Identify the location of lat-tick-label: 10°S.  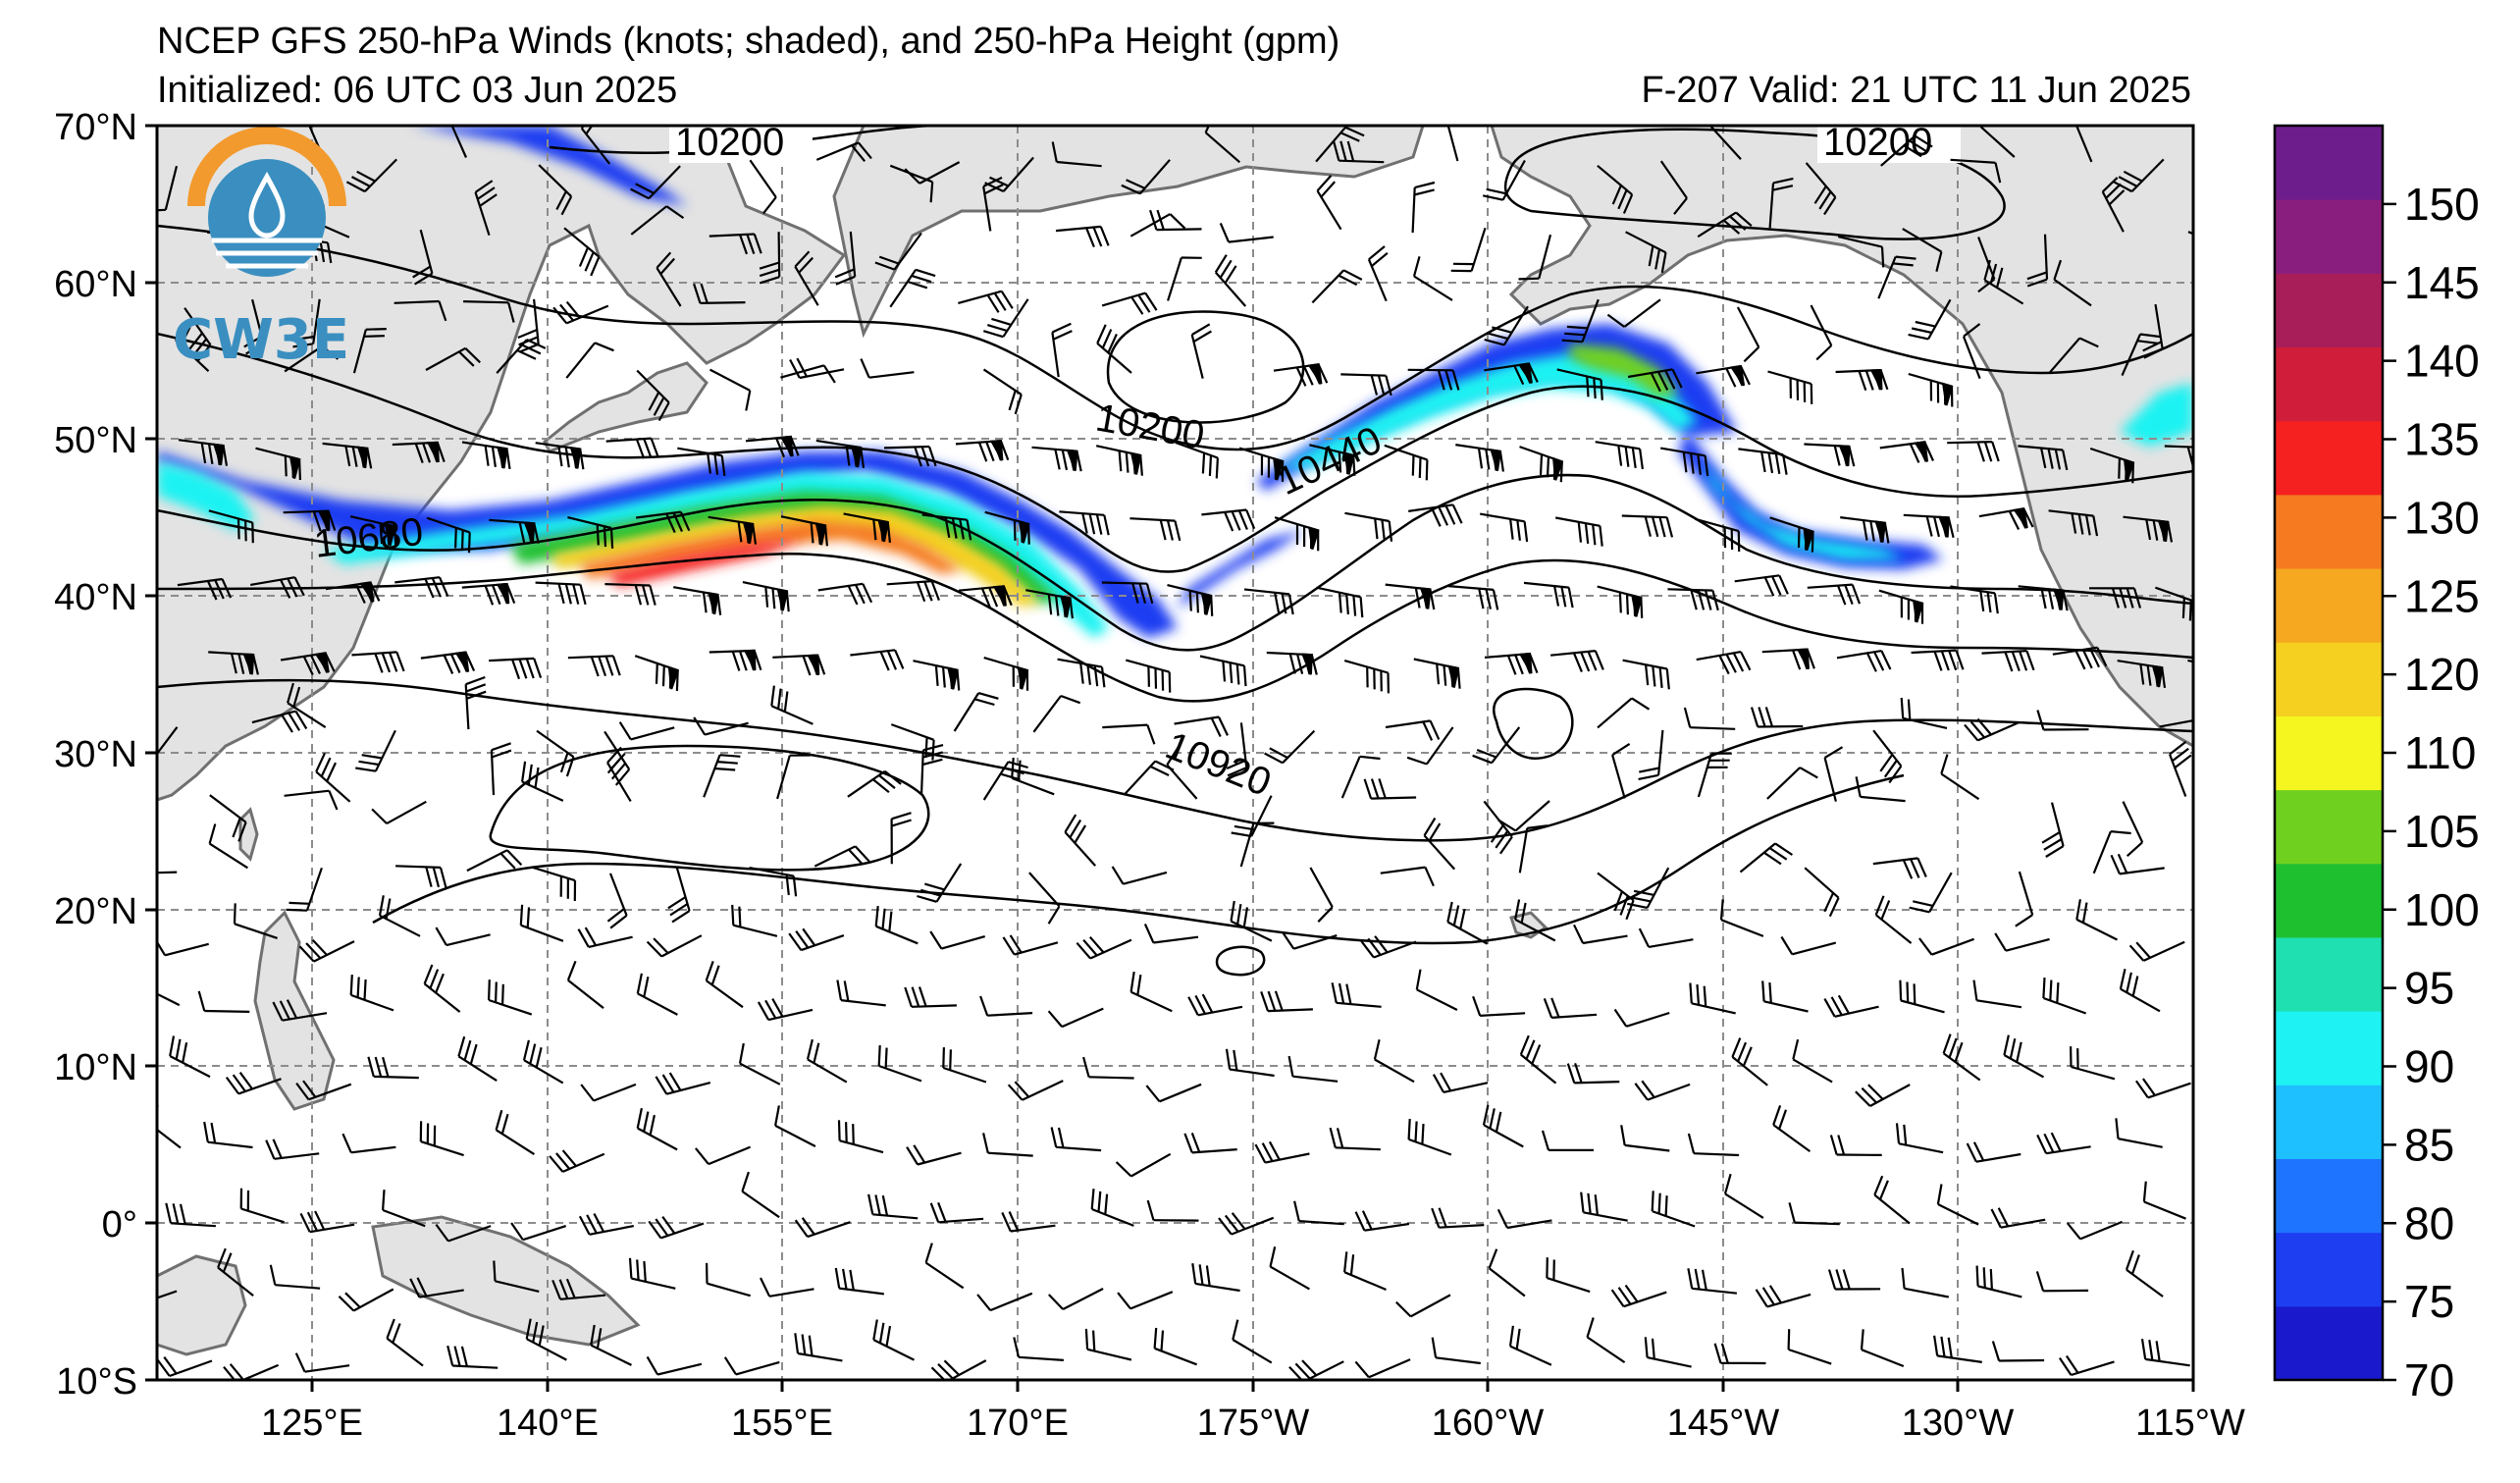
(96, 1382).